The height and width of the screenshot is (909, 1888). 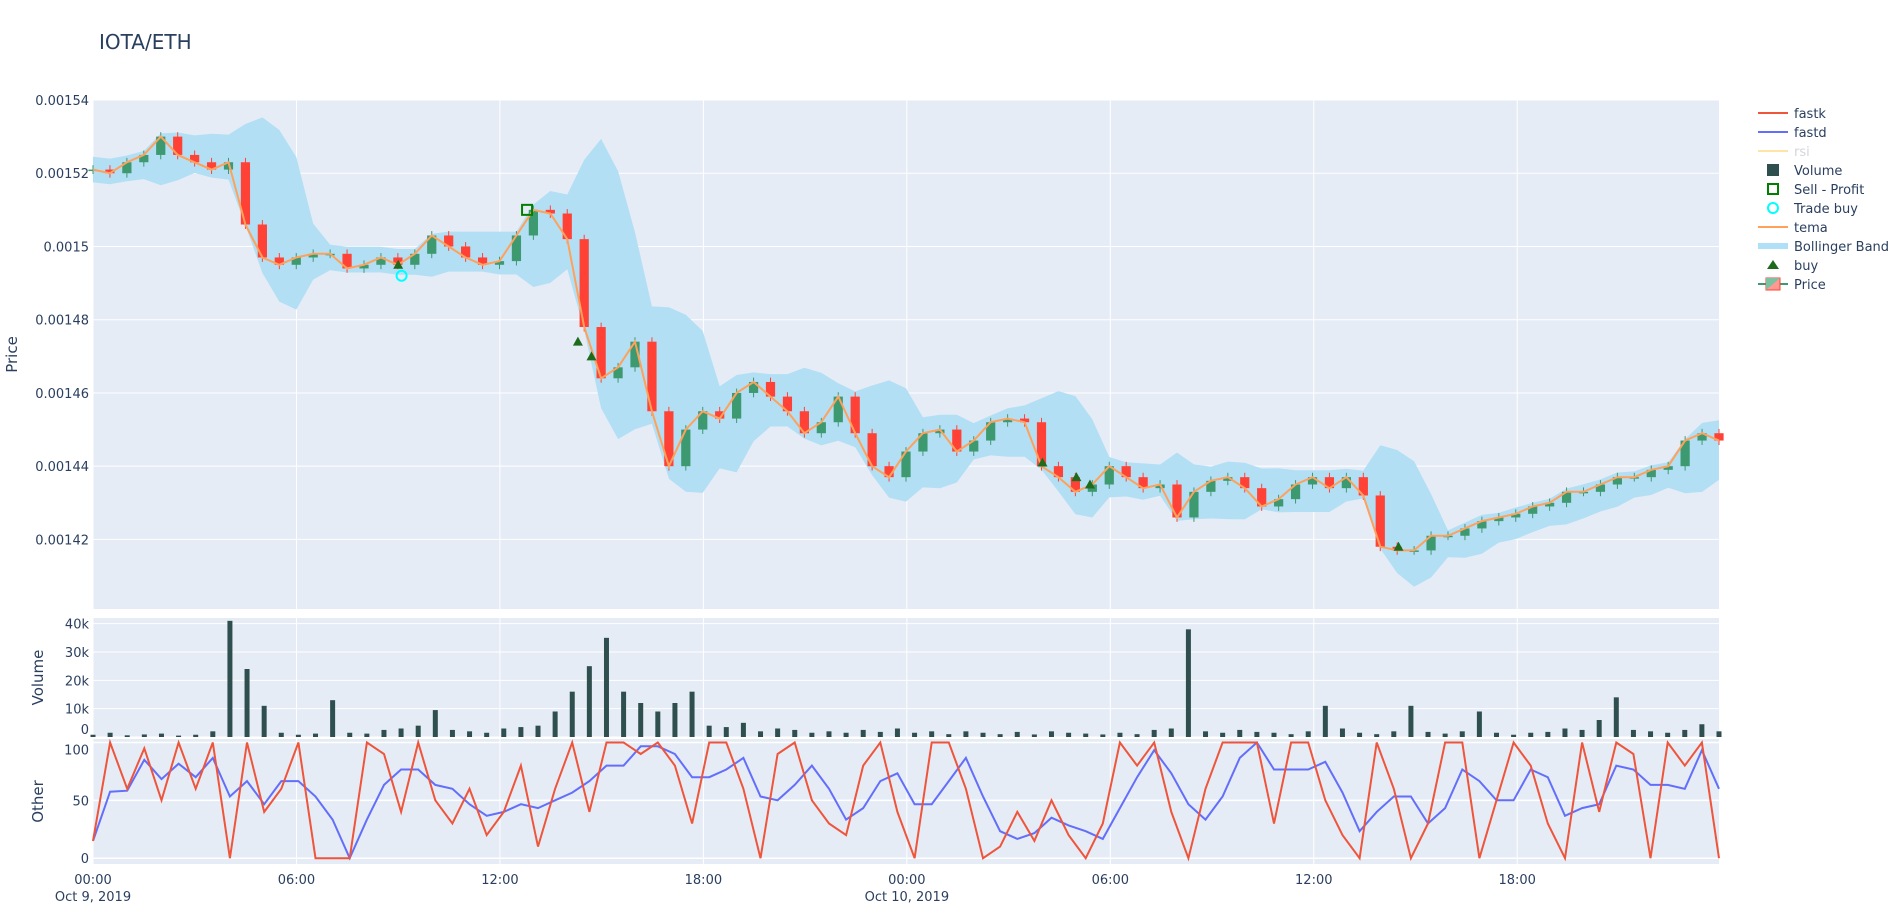 What do you see at coordinates (1792, 133) in the screenshot?
I see `legend-item-fastd: fastd` at bounding box center [1792, 133].